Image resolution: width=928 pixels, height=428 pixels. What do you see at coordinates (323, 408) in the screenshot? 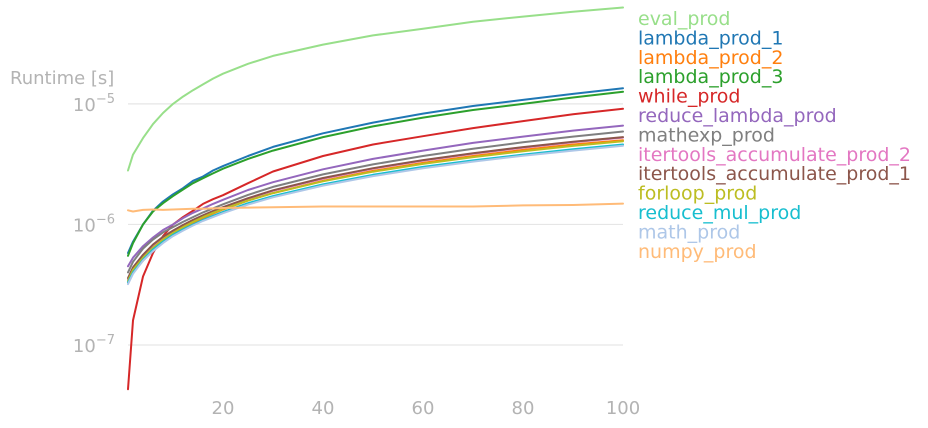
I see `x-tick-label: 40` at bounding box center [323, 408].